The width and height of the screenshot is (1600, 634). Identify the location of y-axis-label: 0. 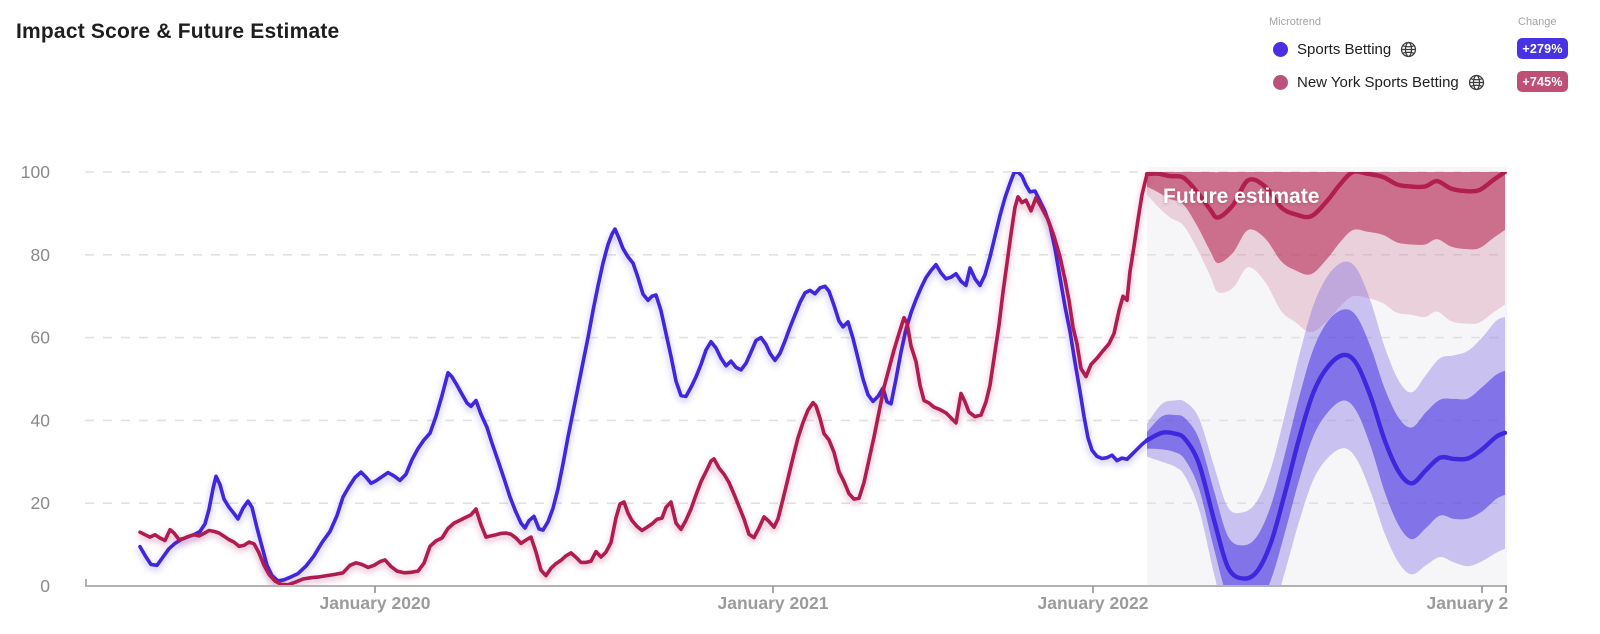
(45, 586).